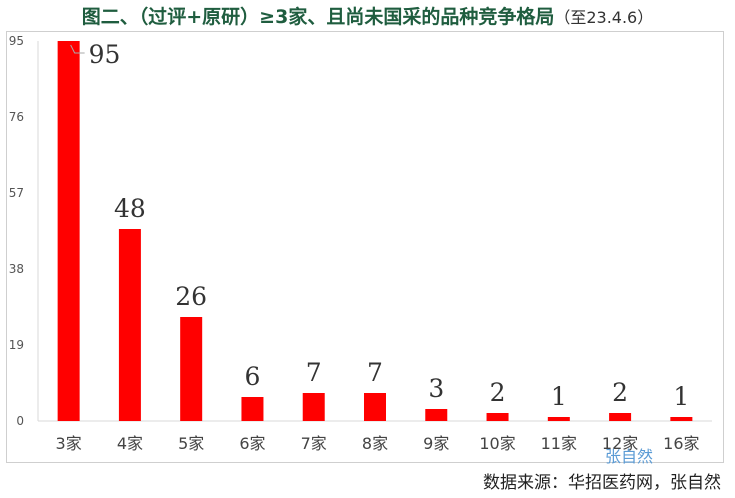 This screenshot has height=498, width=735. I want to click on x-category-label-7: 10家, so click(497, 443).